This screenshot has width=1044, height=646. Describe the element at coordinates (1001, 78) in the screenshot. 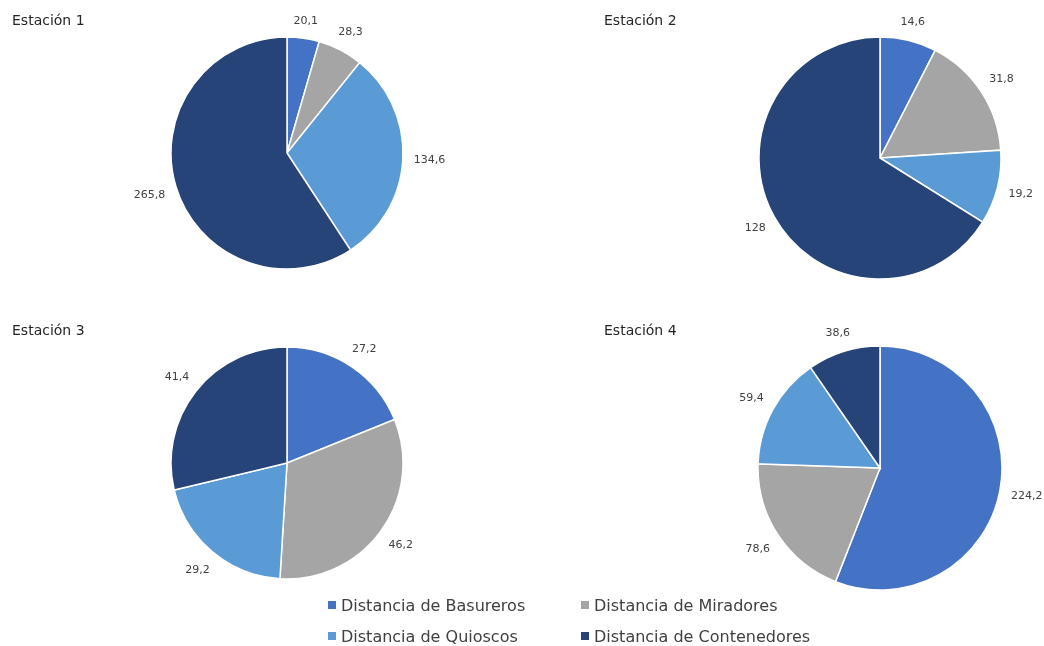

I see `data-label: 31,8` at that location.